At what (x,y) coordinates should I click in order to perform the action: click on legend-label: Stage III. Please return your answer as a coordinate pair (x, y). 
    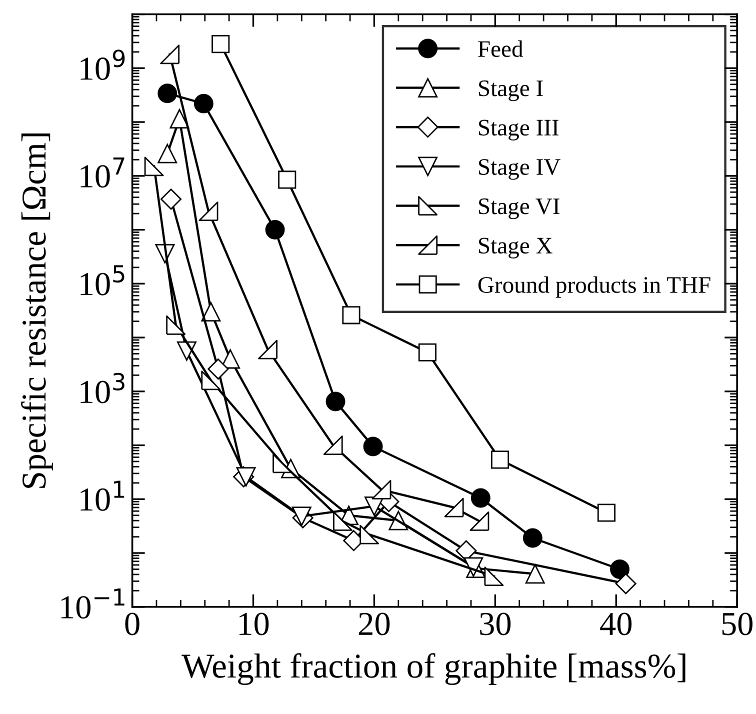
    Looking at the image, I should click on (518, 130).